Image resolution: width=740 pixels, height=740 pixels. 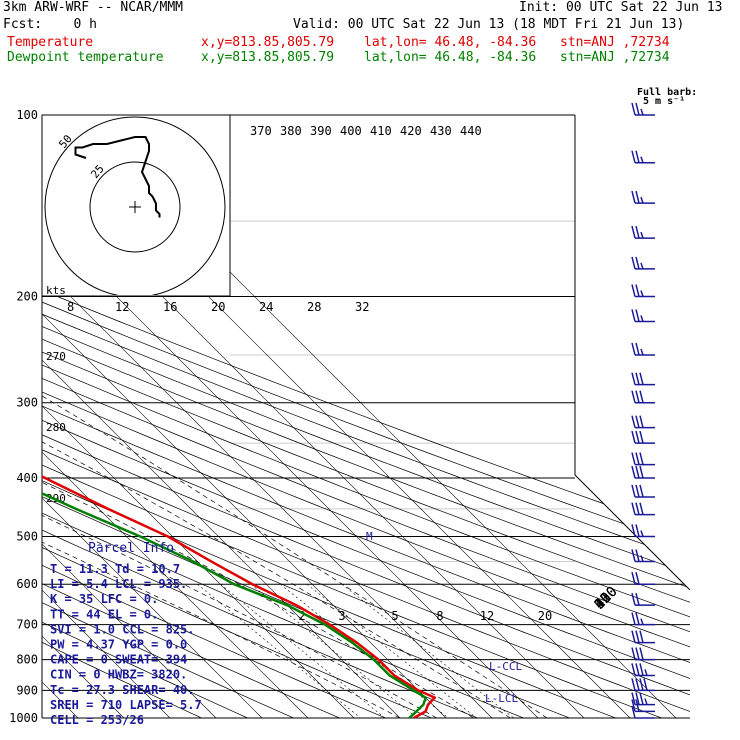 What do you see at coordinates (643, 410) in the screenshot?
I see `wind-barbs` at bounding box center [643, 410].